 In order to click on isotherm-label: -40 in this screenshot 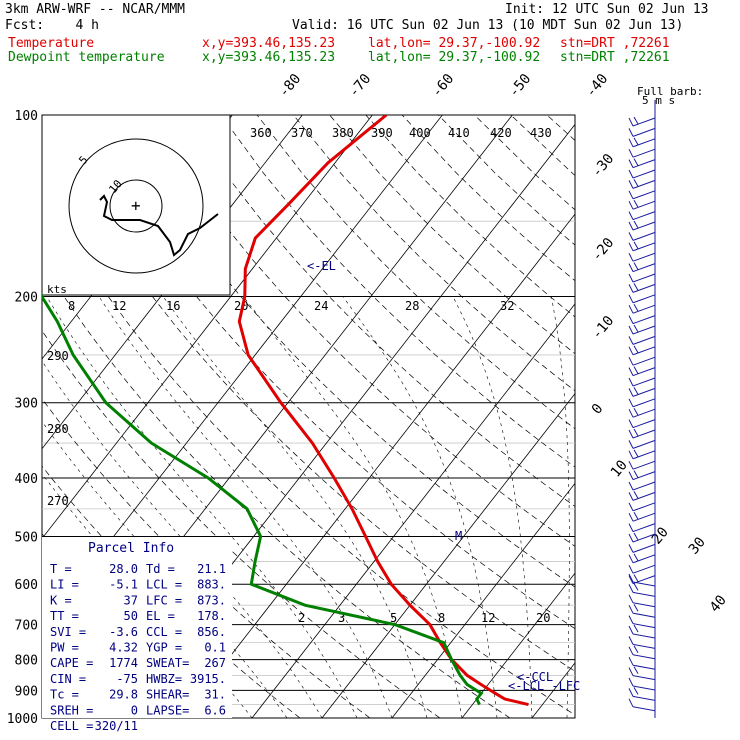, I will do `click(597, 86)`.